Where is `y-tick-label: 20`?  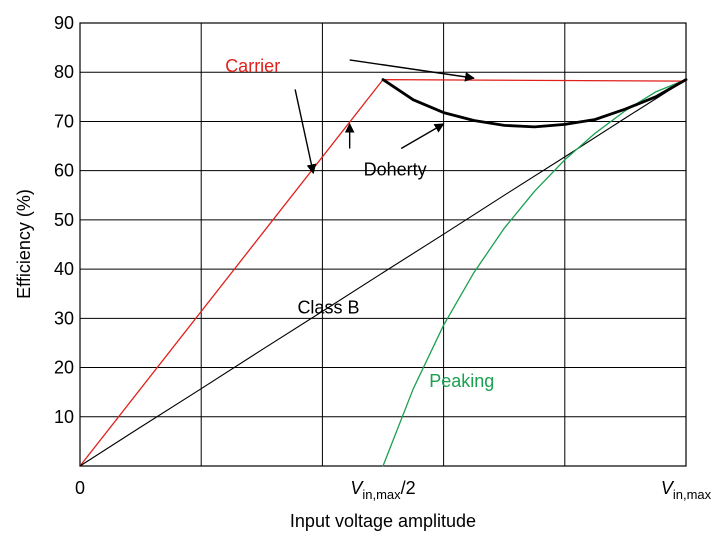 y-tick-label: 20 is located at coordinates (64, 368).